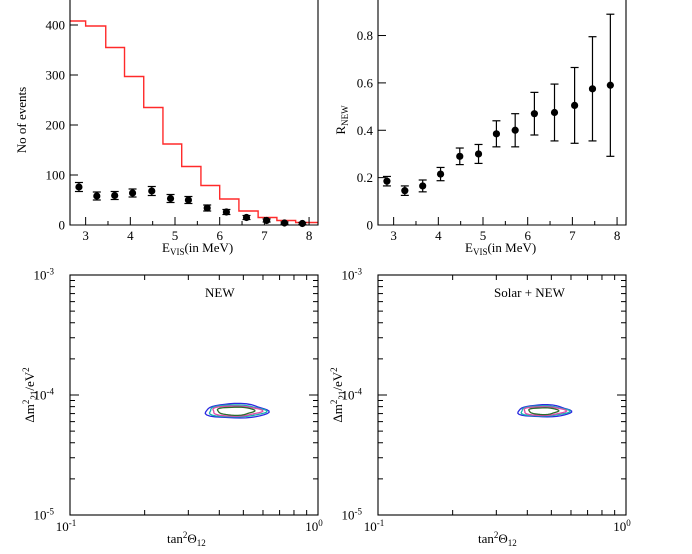 Image resolution: width=692 pixels, height=554 pixels. I want to click on events-xtick-label: 5, so click(175, 235).